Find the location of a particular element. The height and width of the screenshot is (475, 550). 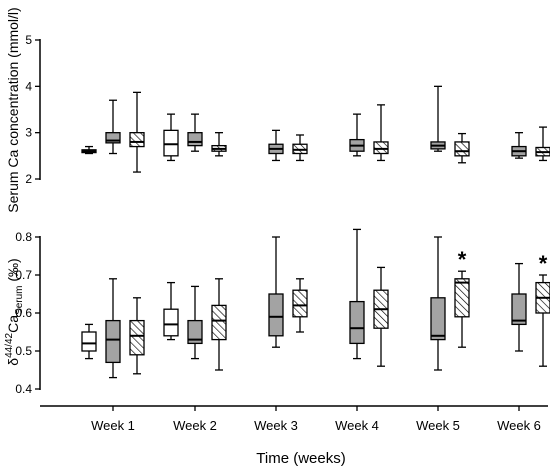

bottom-y-axis-label: δ44/42CaSerum (‰) is located at coordinates (14, 311).